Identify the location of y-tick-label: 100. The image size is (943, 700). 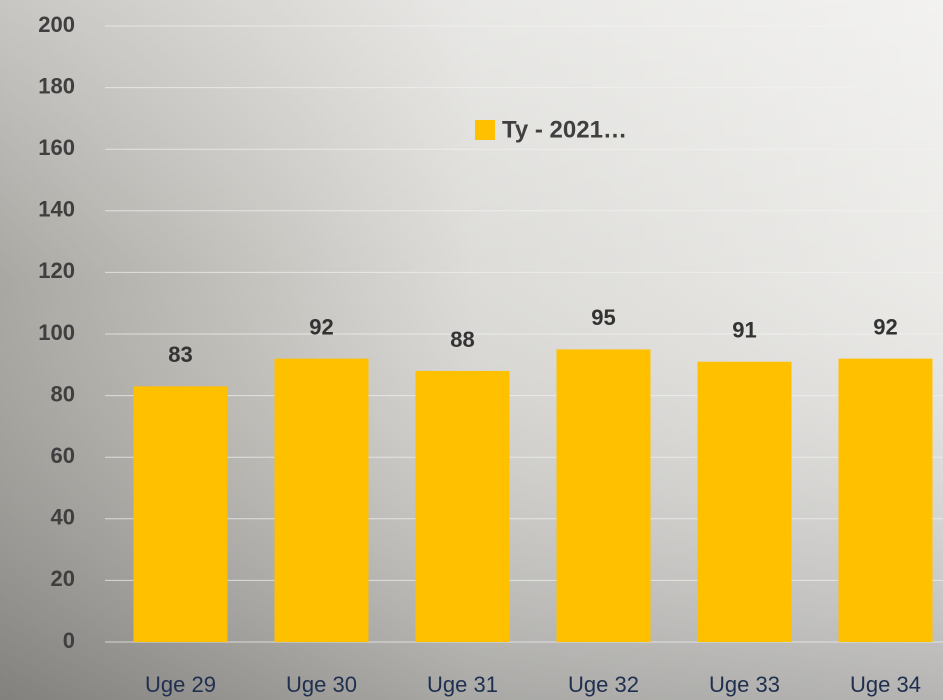
(56, 332).